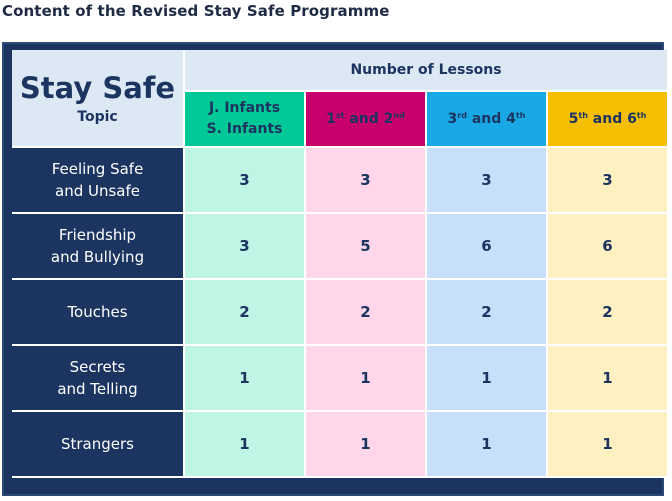 Image resolution: width=672 pixels, height=501 pixels. I want to click on corner-cell: Stay Safe Topic, so click(98, 99).